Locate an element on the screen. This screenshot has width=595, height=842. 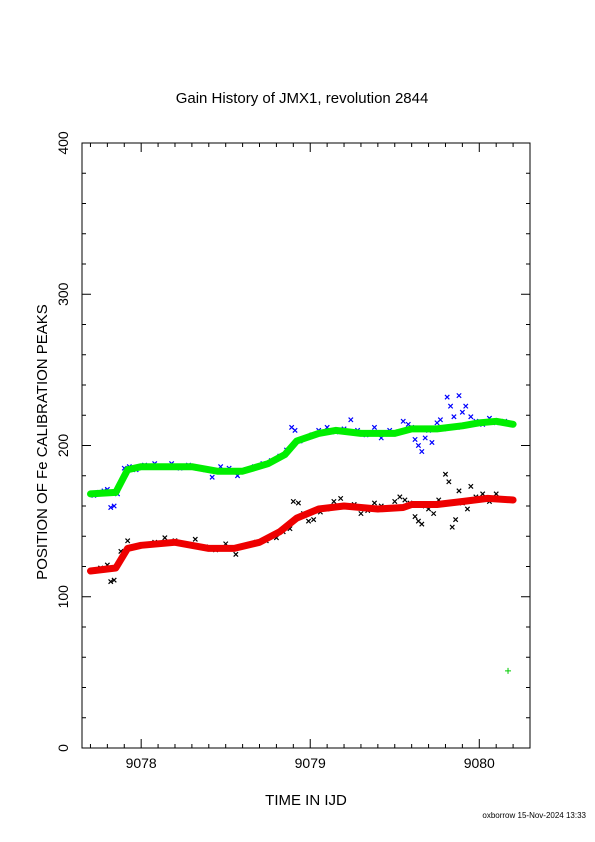
y-tick-label: 400 is located at coordinates (63, 143).